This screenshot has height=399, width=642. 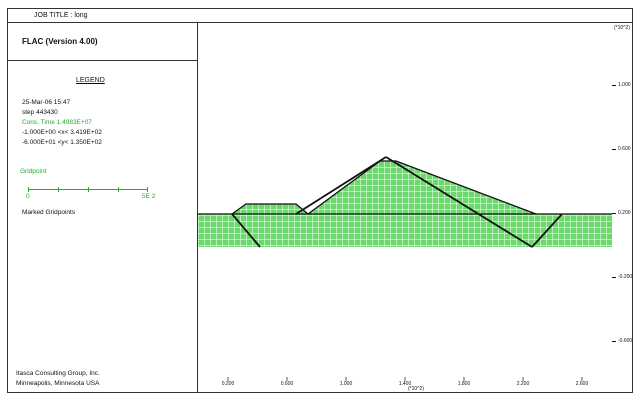 I want to click on x-tick-label: 2.600, so click(x=582, y=384).